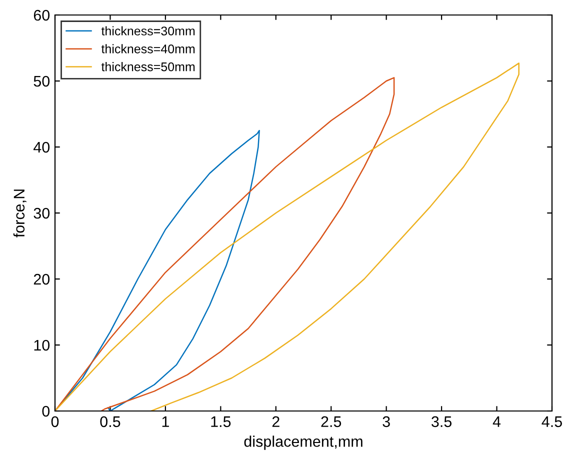 Image resolution: width=566 pixels, height=460 pixels. What do you see at coordinates (165, 421) in the screenshot?
I see `x-tick-label: 1` at bounding box center [165, 421].